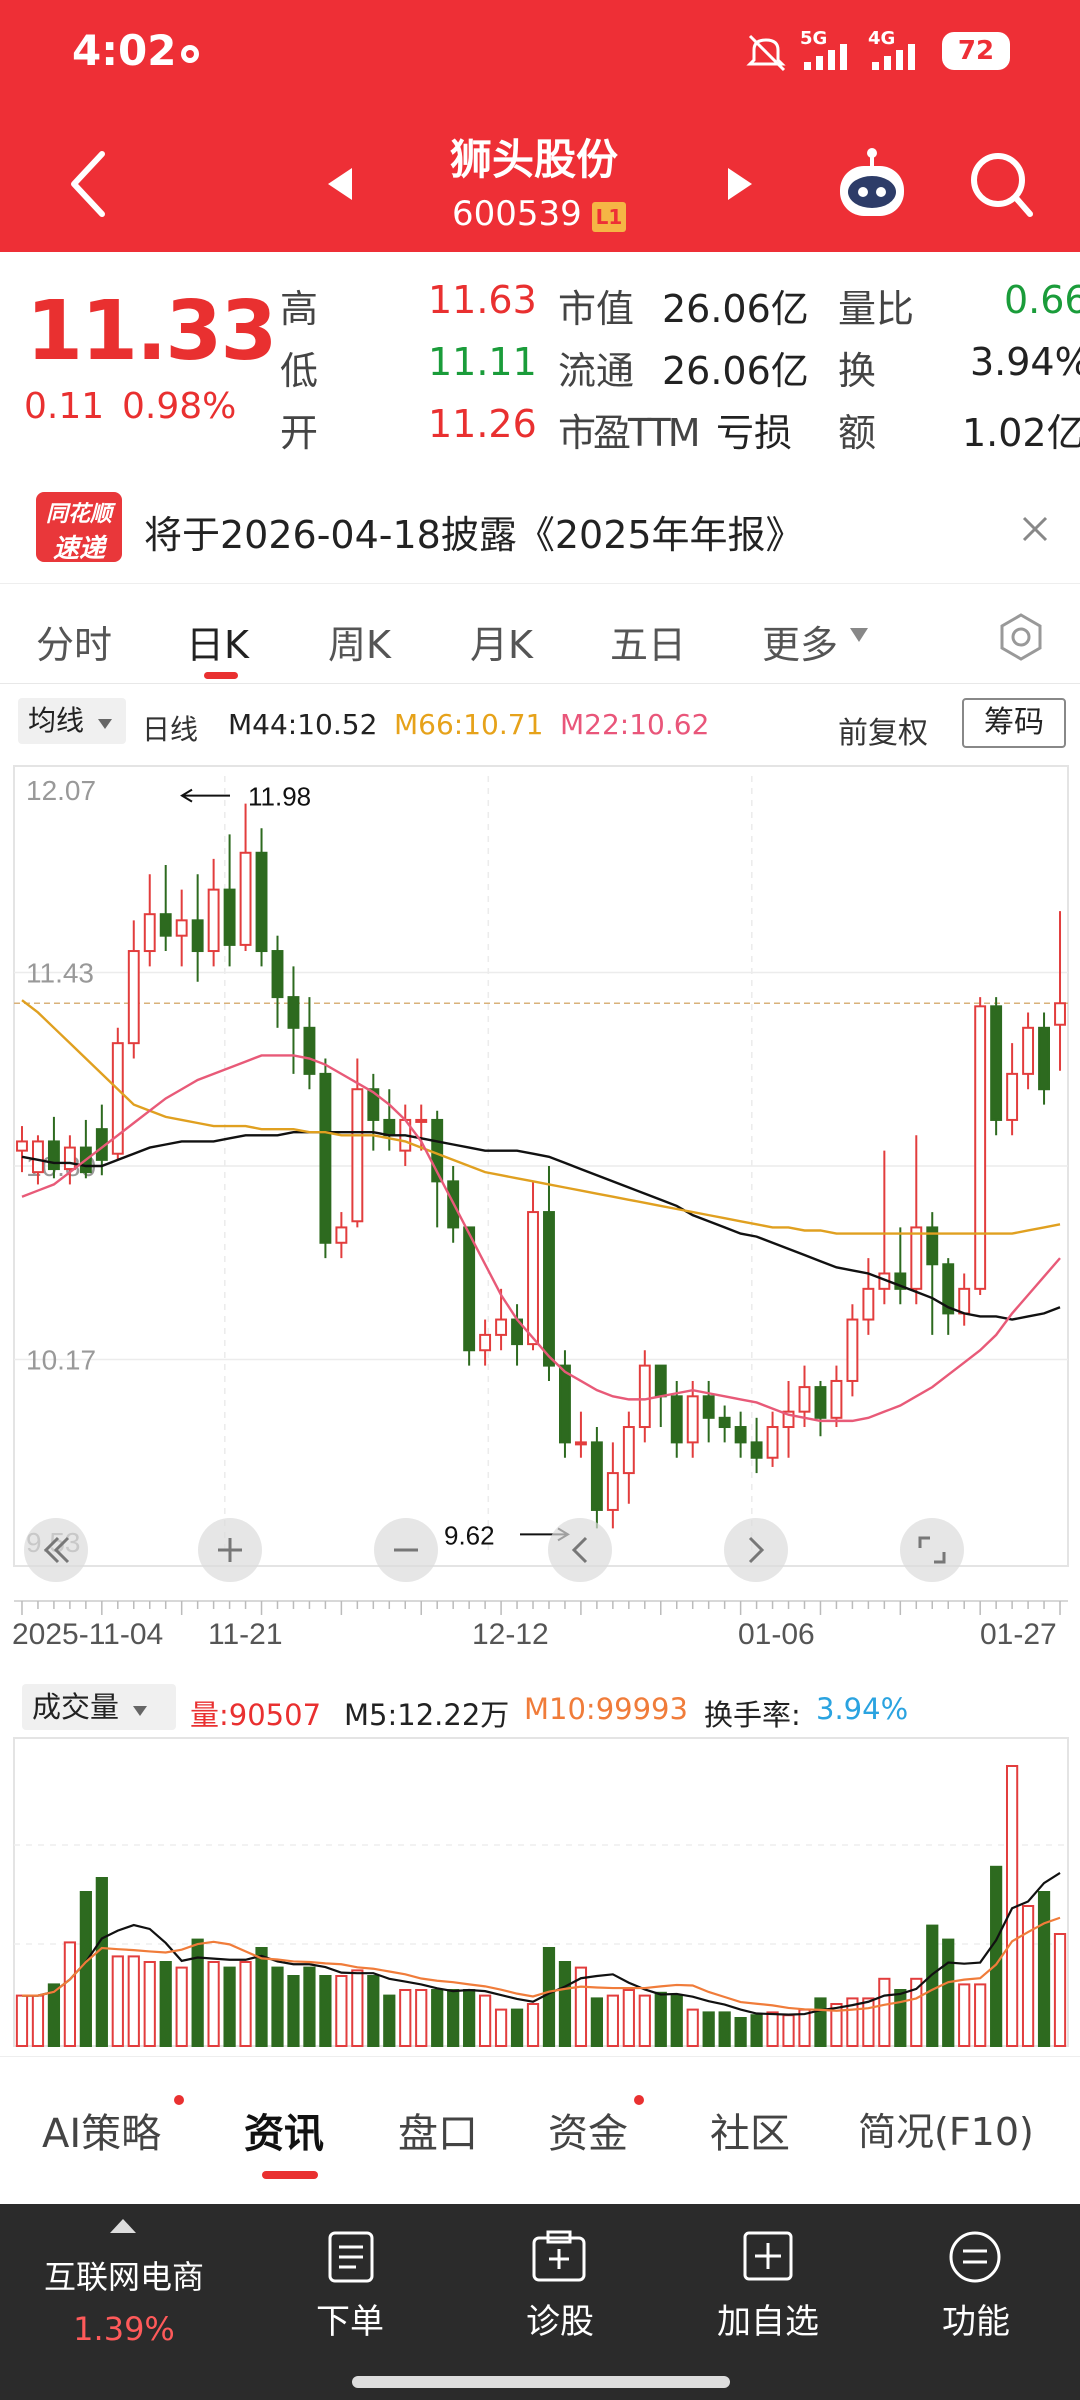 This screenshot has height=2400, width=1080. Describe the element at coordinates (872, 184) in the screenshot. I see `robot-assistant-icon` at that location.